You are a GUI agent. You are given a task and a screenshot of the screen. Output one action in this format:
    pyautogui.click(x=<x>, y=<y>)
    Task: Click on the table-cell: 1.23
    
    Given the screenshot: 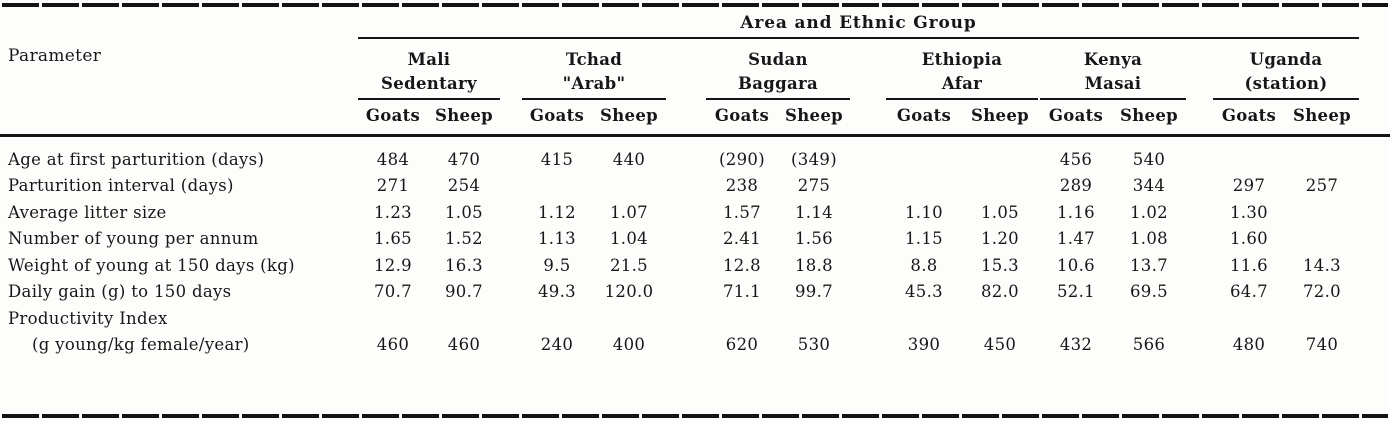 What is the action you would take?
    pyautogui.click(x=393, y=212)
    